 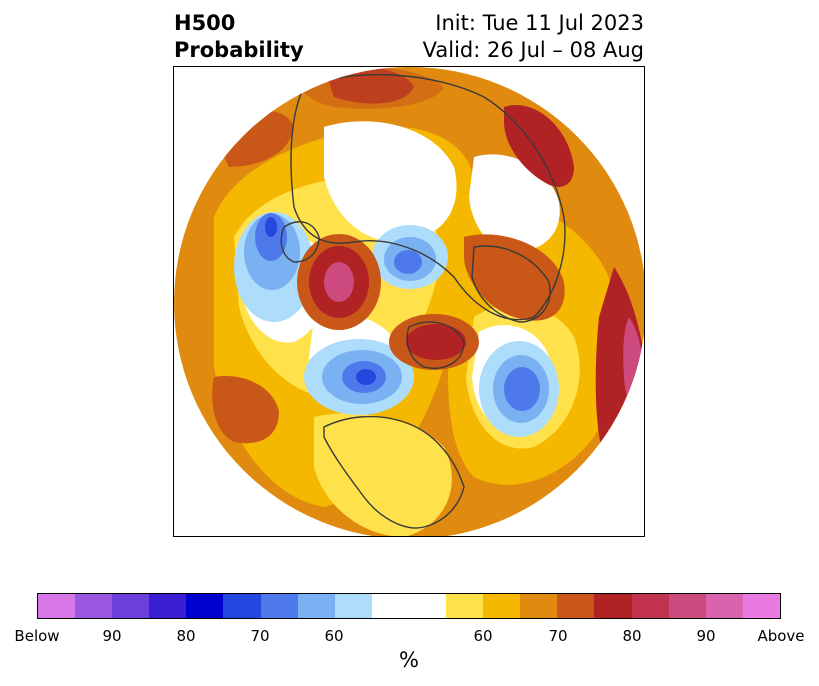 What do you see at coordinates (781, 636) in the screenshot?
I see `colorbar-tick-label: Above` at bounding box center [781, 636].